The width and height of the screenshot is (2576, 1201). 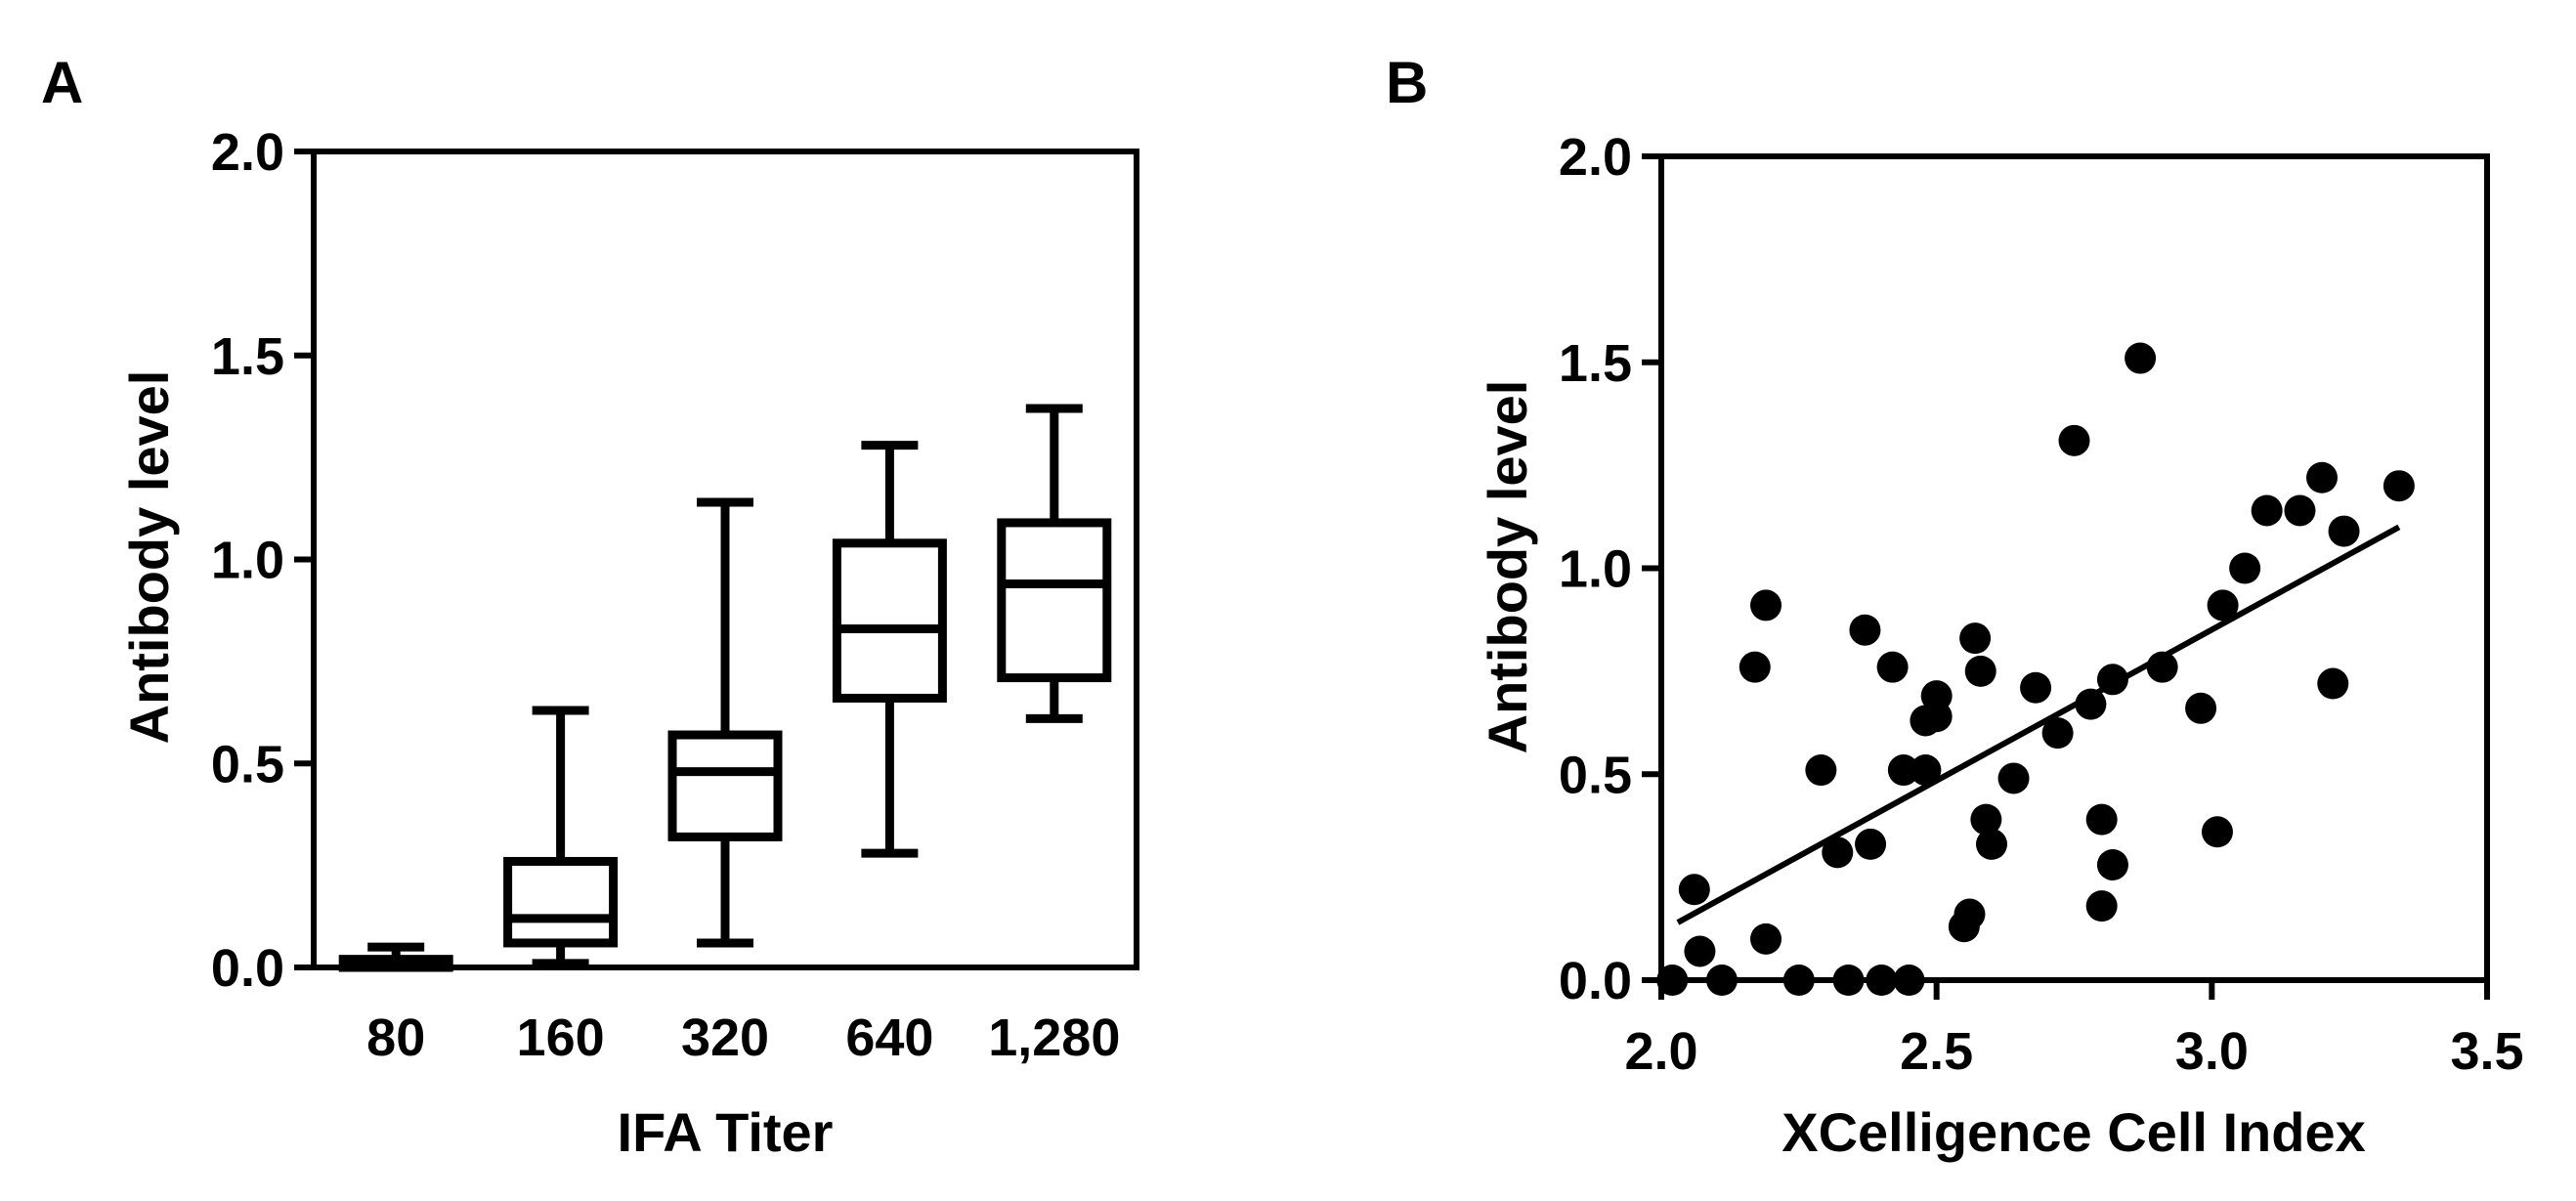 I want to click on panel-a-y-tick-label: 1.0, so click(x=248, y=561).